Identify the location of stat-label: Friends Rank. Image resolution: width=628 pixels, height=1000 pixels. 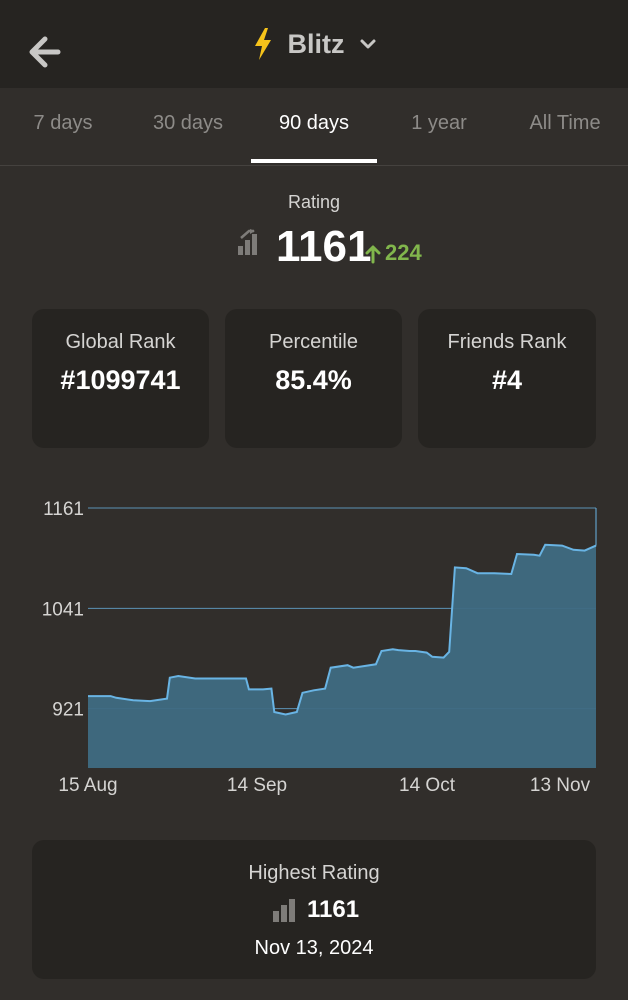
(507, 342).